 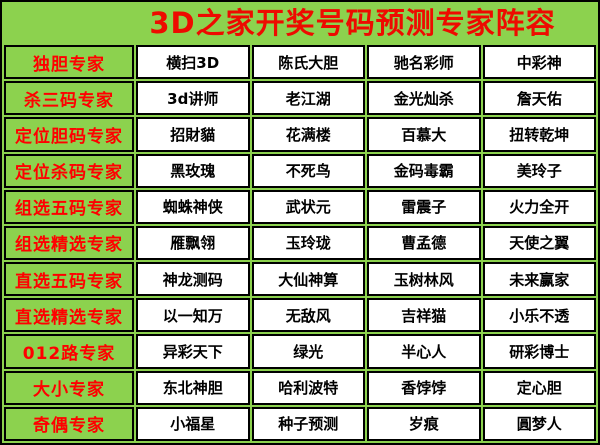 I want to click on expert-cell: 小福星, so click(x=193, y=423).